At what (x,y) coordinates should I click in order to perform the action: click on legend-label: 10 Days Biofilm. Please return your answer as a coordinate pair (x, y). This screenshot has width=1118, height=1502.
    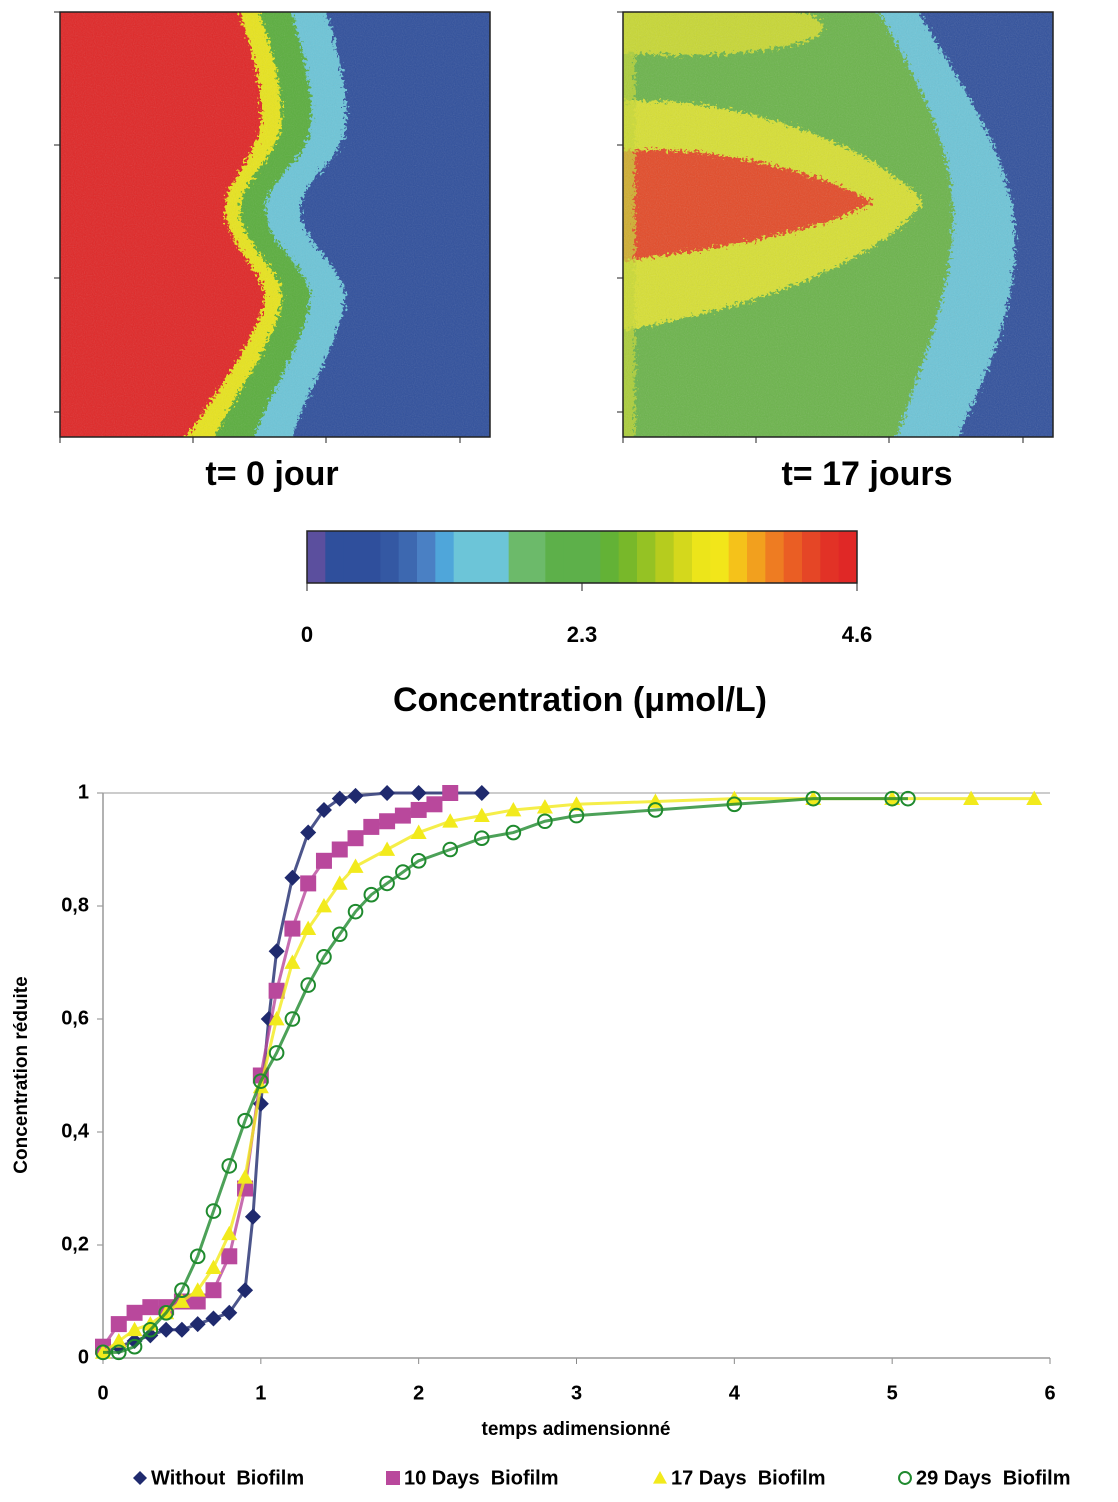
    Looking at the image, I should click on (481, 1478).